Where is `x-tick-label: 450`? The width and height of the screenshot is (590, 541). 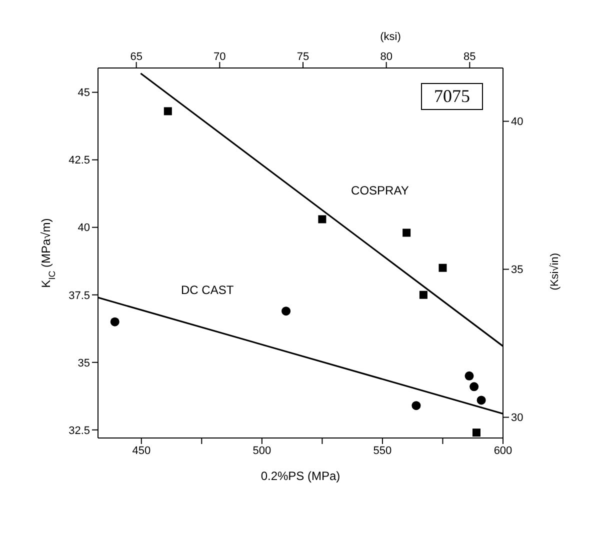 x-tick-label: 450 is located at coordinates (141, 450).